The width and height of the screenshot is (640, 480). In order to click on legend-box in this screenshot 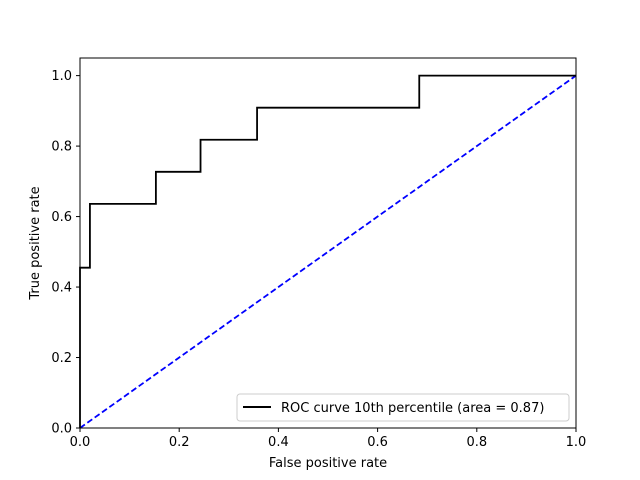, I will do `click(403, 407)`.